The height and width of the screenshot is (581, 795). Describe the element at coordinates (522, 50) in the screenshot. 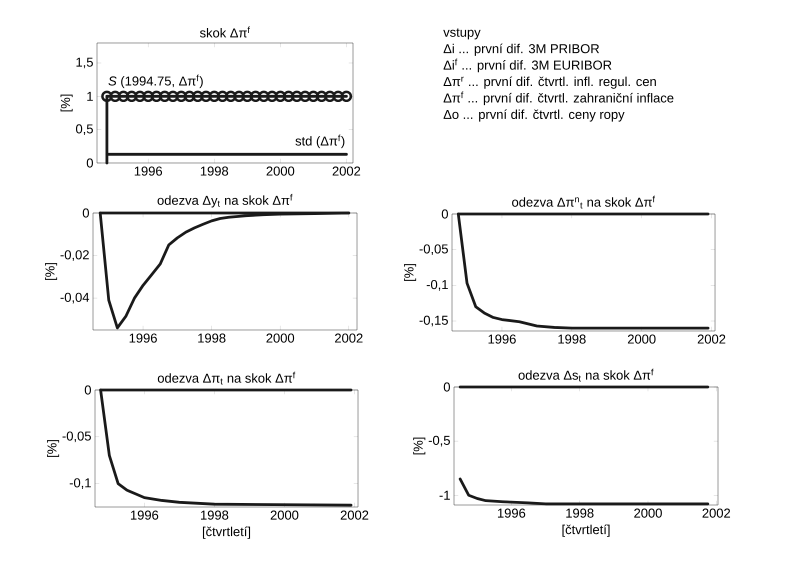

I see `text: Δi ... první dif. 3M PRIBOR` at that location.